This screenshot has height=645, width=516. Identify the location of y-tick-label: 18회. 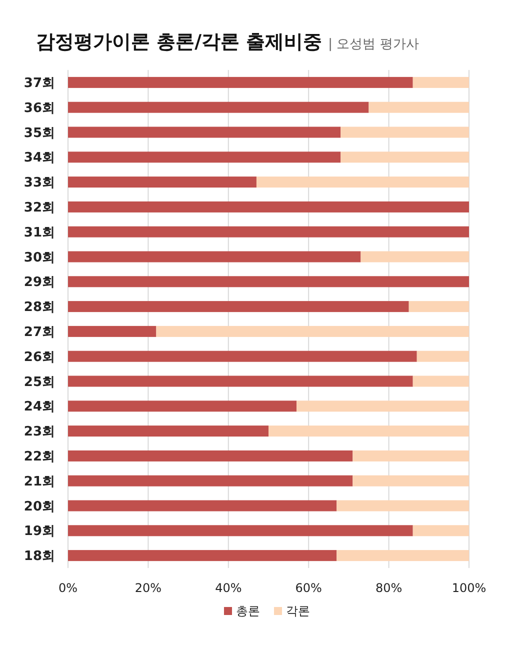
(39, 556).